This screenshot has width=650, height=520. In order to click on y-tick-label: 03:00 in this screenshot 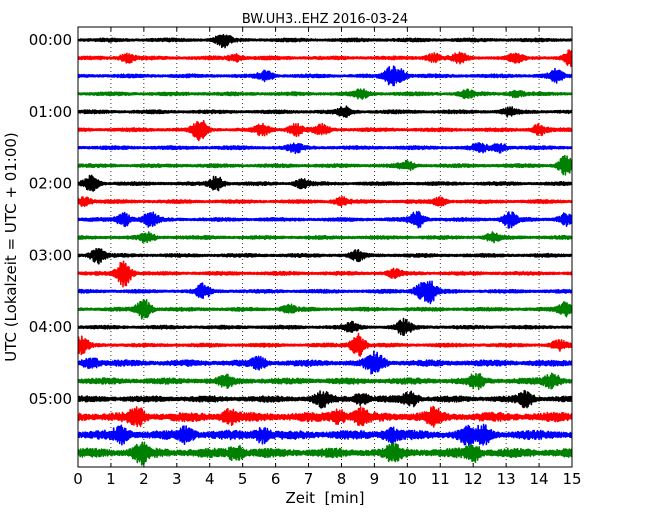, I will do `click(50, 255)`.